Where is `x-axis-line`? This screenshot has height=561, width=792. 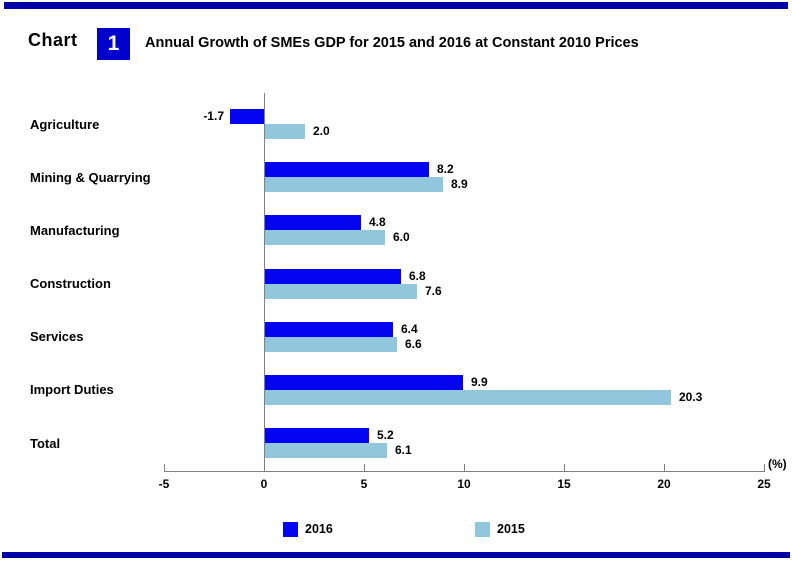 x-axis-line is located at coordinates (464, 471).